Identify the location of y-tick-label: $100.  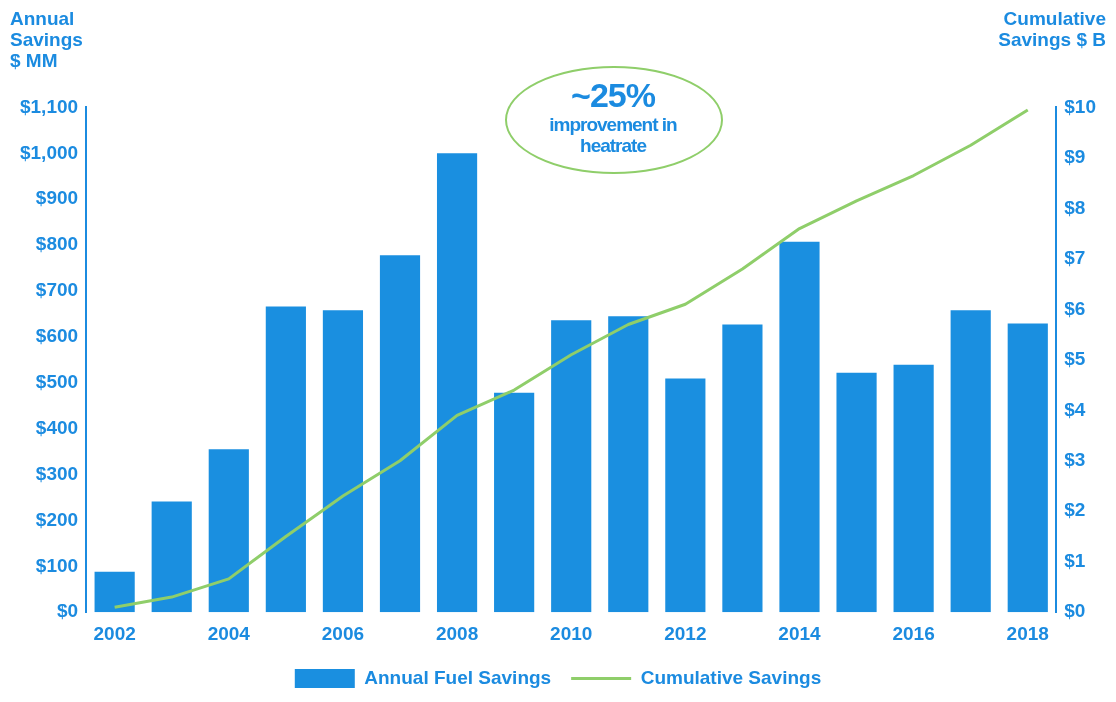
(57, 565).